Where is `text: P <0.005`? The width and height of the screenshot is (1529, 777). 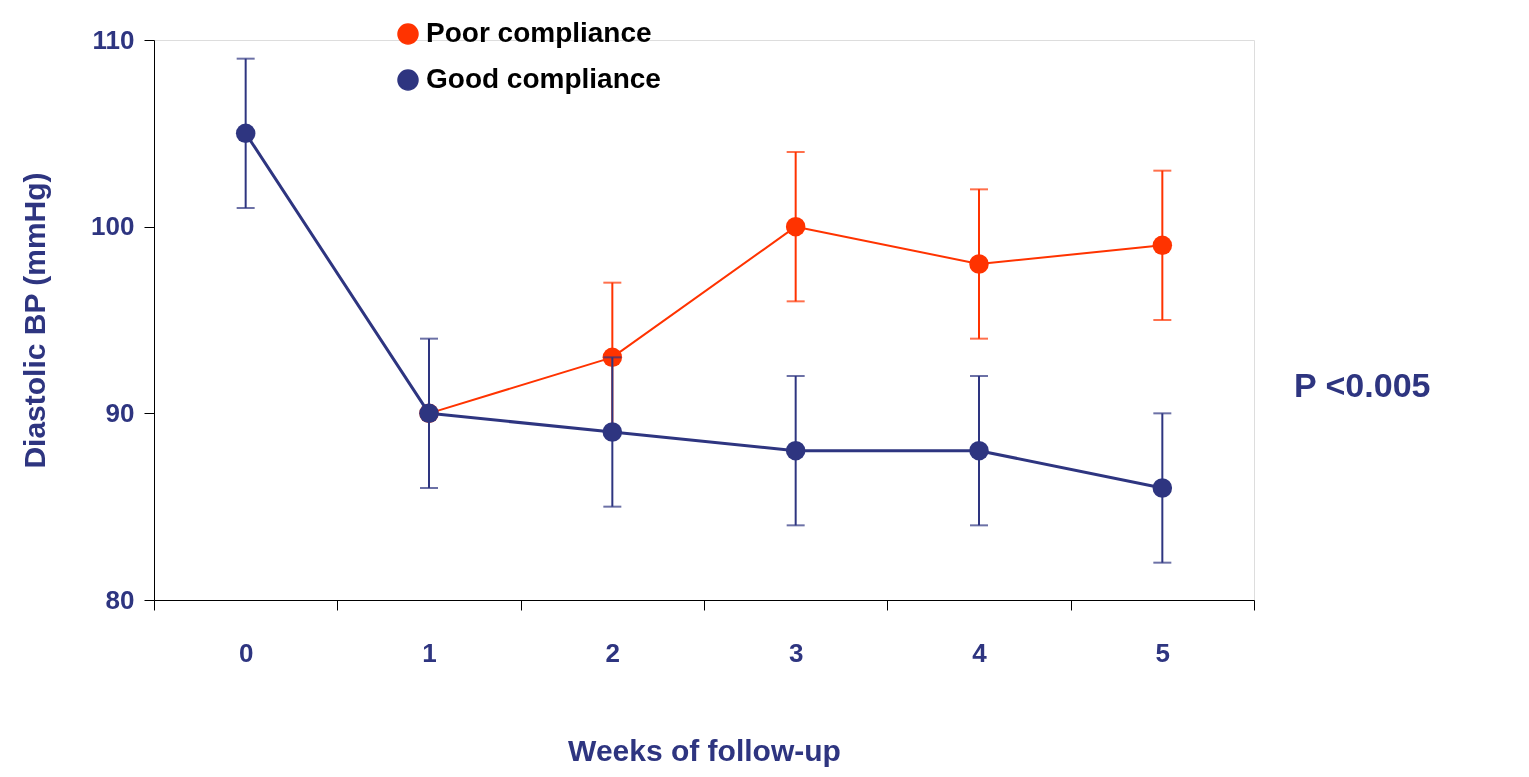
text: P <0.005 is located at coordinates (1362, 385).